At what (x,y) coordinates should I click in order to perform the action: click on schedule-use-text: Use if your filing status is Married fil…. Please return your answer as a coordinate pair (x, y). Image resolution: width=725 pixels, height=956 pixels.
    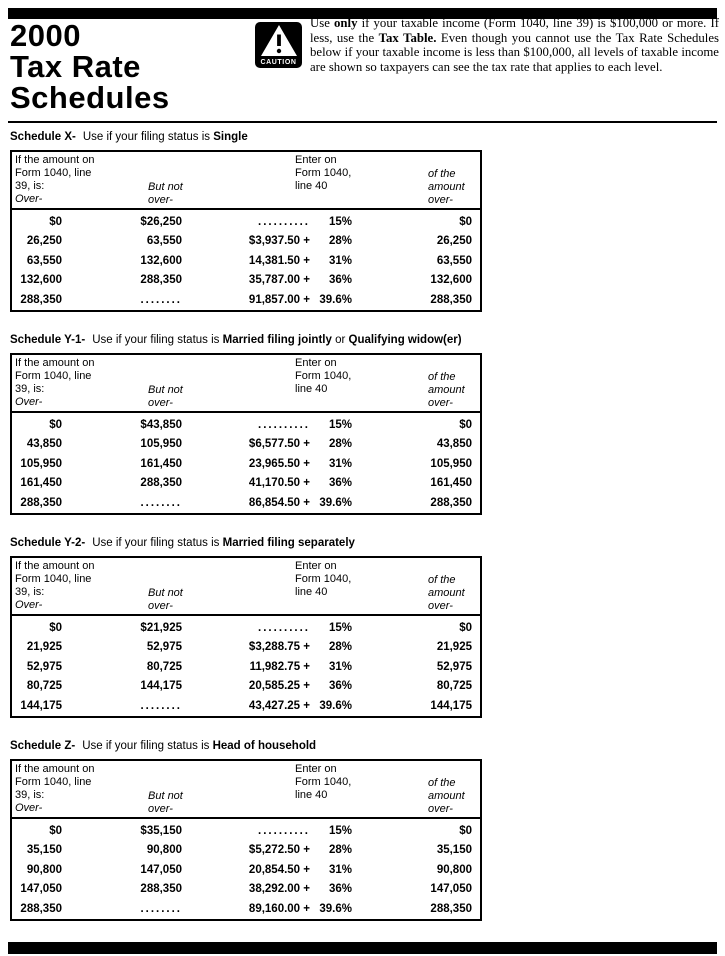
    Looking at the image, I should click on (276, 340).